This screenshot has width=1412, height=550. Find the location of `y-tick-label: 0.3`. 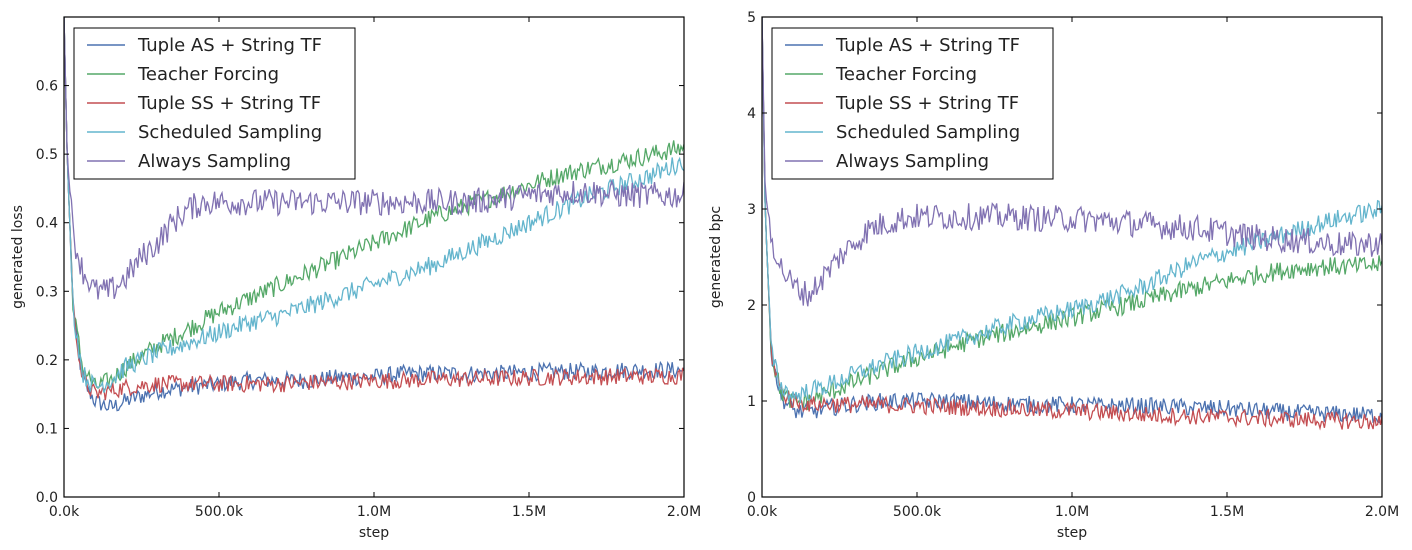

y-tick-label: 0.3 is located at coordinates (47, 292).